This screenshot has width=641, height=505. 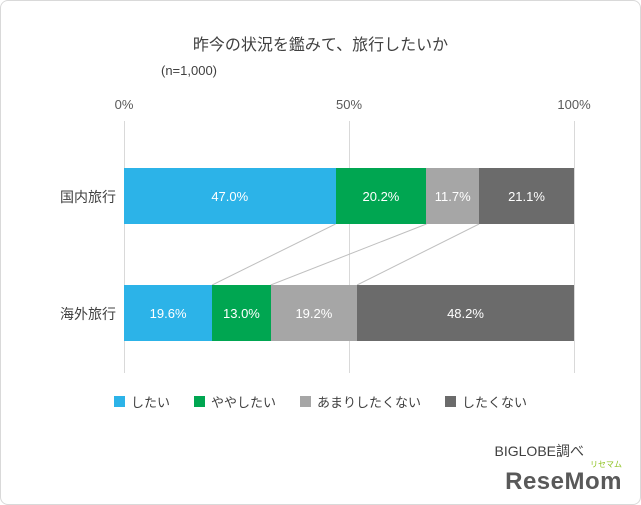 What do you see at coordinates (574, 104) in the screenshot?
I see `x-axis-tick-label: 100%` at bounding box center [574, 104].